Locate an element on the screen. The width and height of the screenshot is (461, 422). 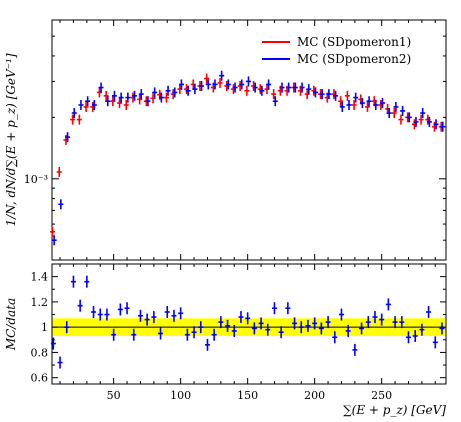
main-tick-labels: 10⁻³ is located at coordinates (36, 179).